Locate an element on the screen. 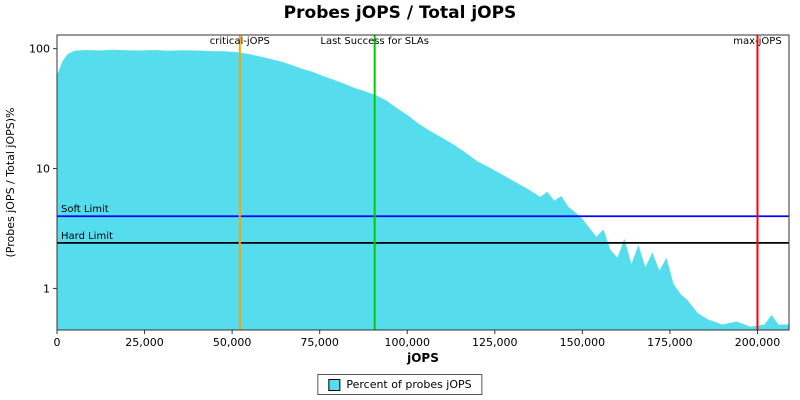 The width and height of the screenshot is (800, 400). y-tick-label-1: 10 is located at coordinates (43, 169).